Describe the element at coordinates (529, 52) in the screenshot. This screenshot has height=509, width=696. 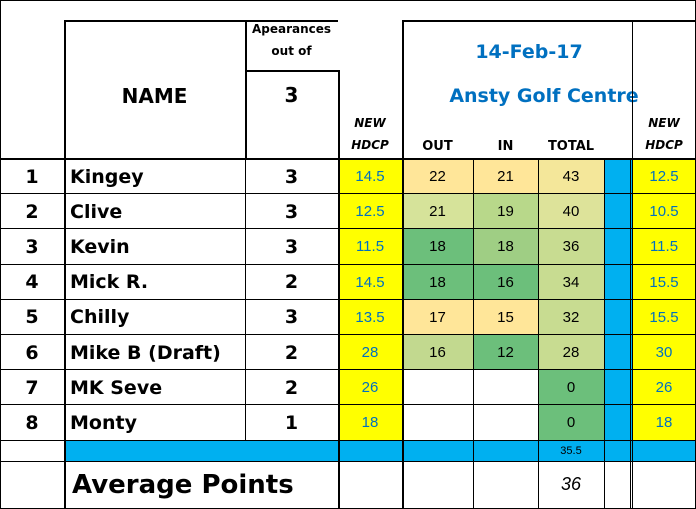
I see `date-header: 14-Feb-17` at that location.